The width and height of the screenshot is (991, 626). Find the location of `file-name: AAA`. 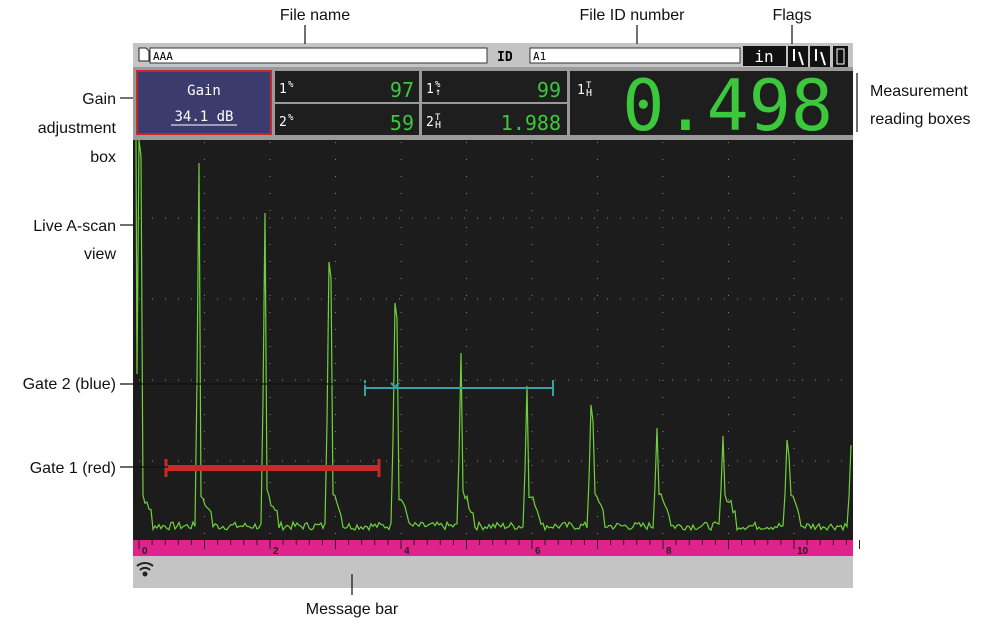

file-name: AAA is located at coordinates (163, 56).